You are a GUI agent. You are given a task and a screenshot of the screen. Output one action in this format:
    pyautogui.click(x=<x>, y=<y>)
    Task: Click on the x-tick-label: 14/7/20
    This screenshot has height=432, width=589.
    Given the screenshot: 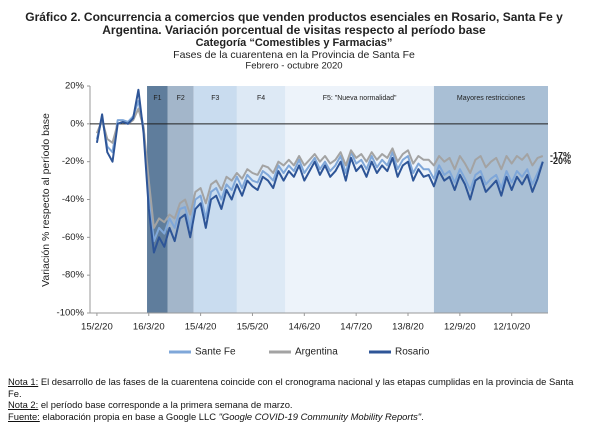 What is the action you would take?
    pyautogui.click(x=356, y=327)
    